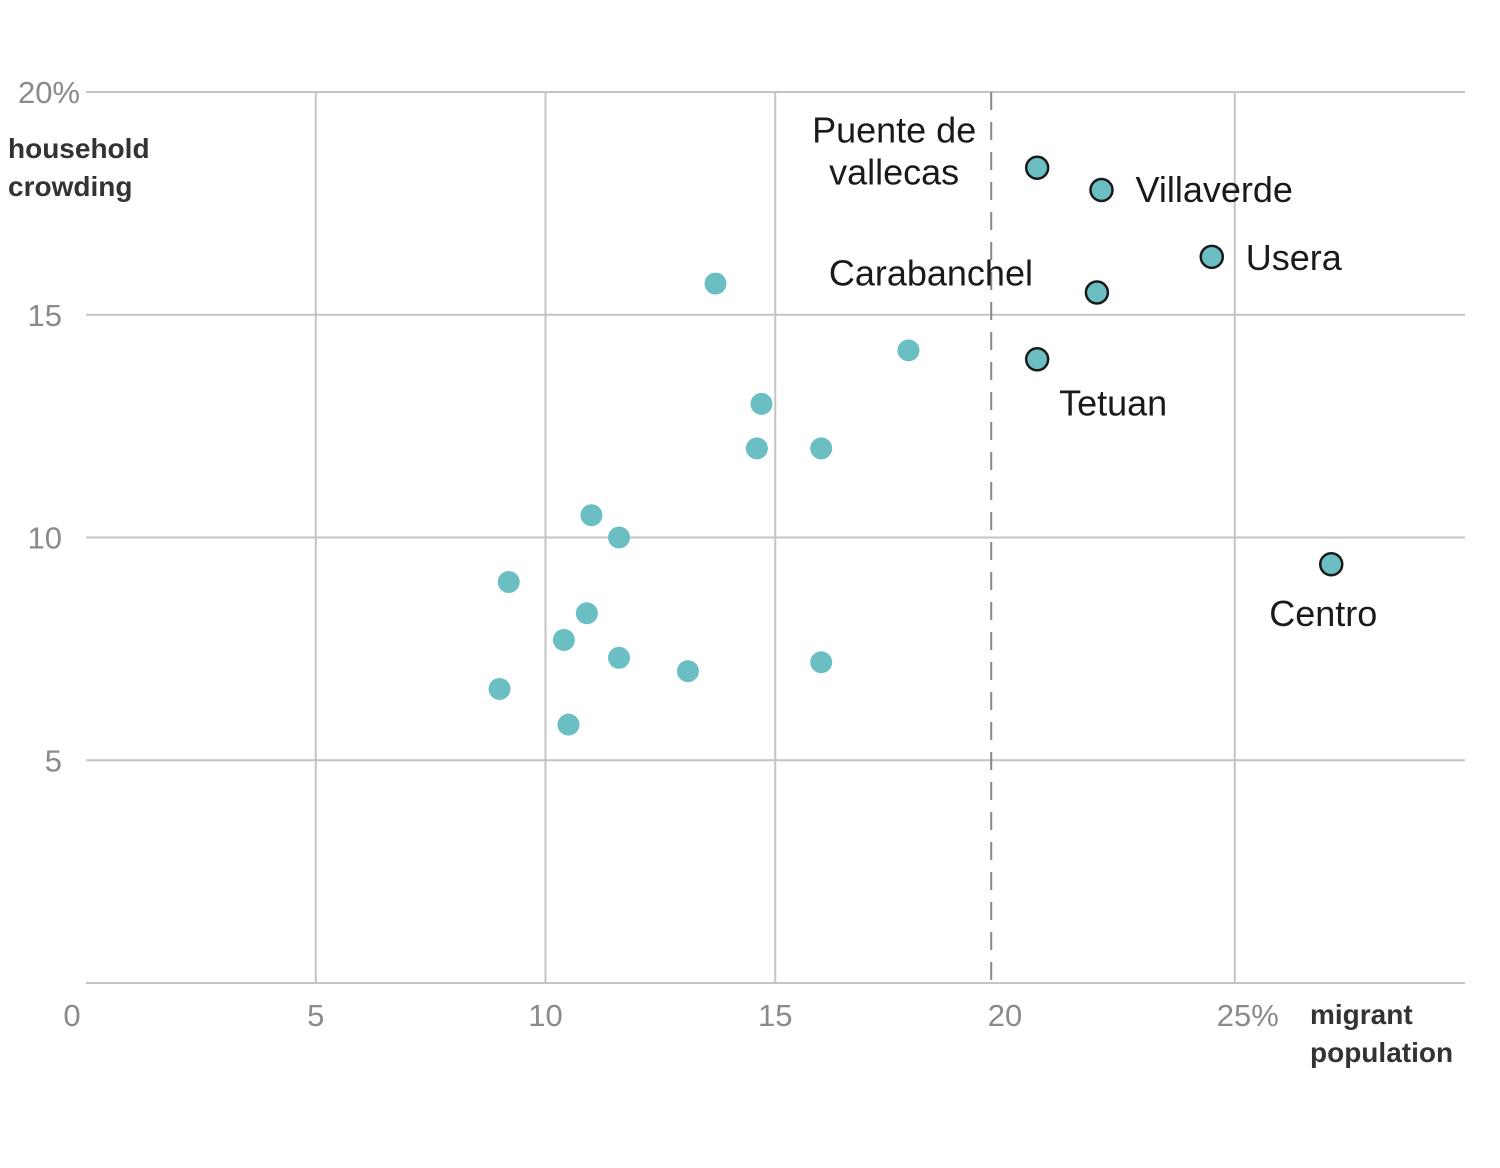 Image resolution: width=1500 pixels, height=1168 pixels. I want to click on y-tick-label: 10, so click(45, 538).